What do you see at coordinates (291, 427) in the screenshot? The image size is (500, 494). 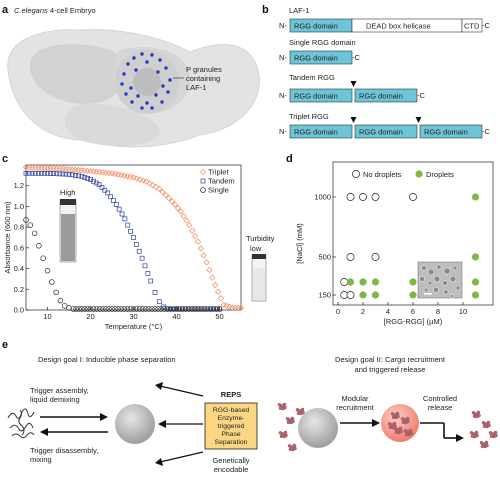 I see `cargo-left-cluster` at bounding box center [291, 427].